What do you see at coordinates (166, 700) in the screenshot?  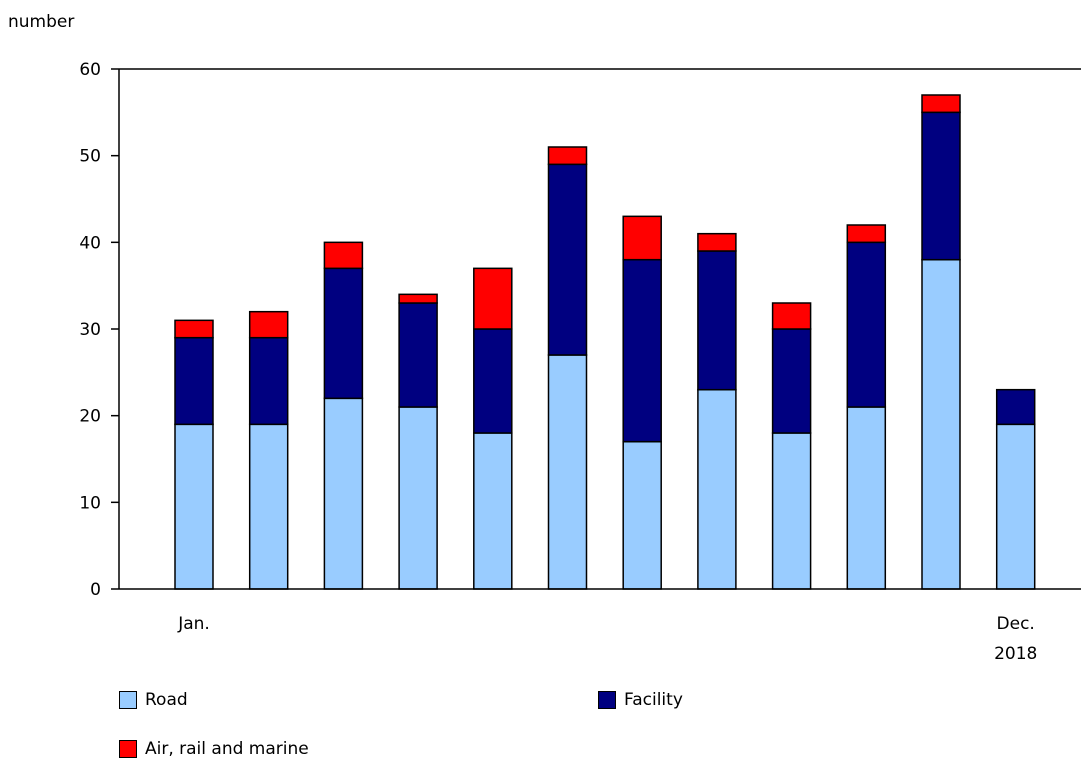 I see `legend-label-road: Road` at bounding box center [166, 700].